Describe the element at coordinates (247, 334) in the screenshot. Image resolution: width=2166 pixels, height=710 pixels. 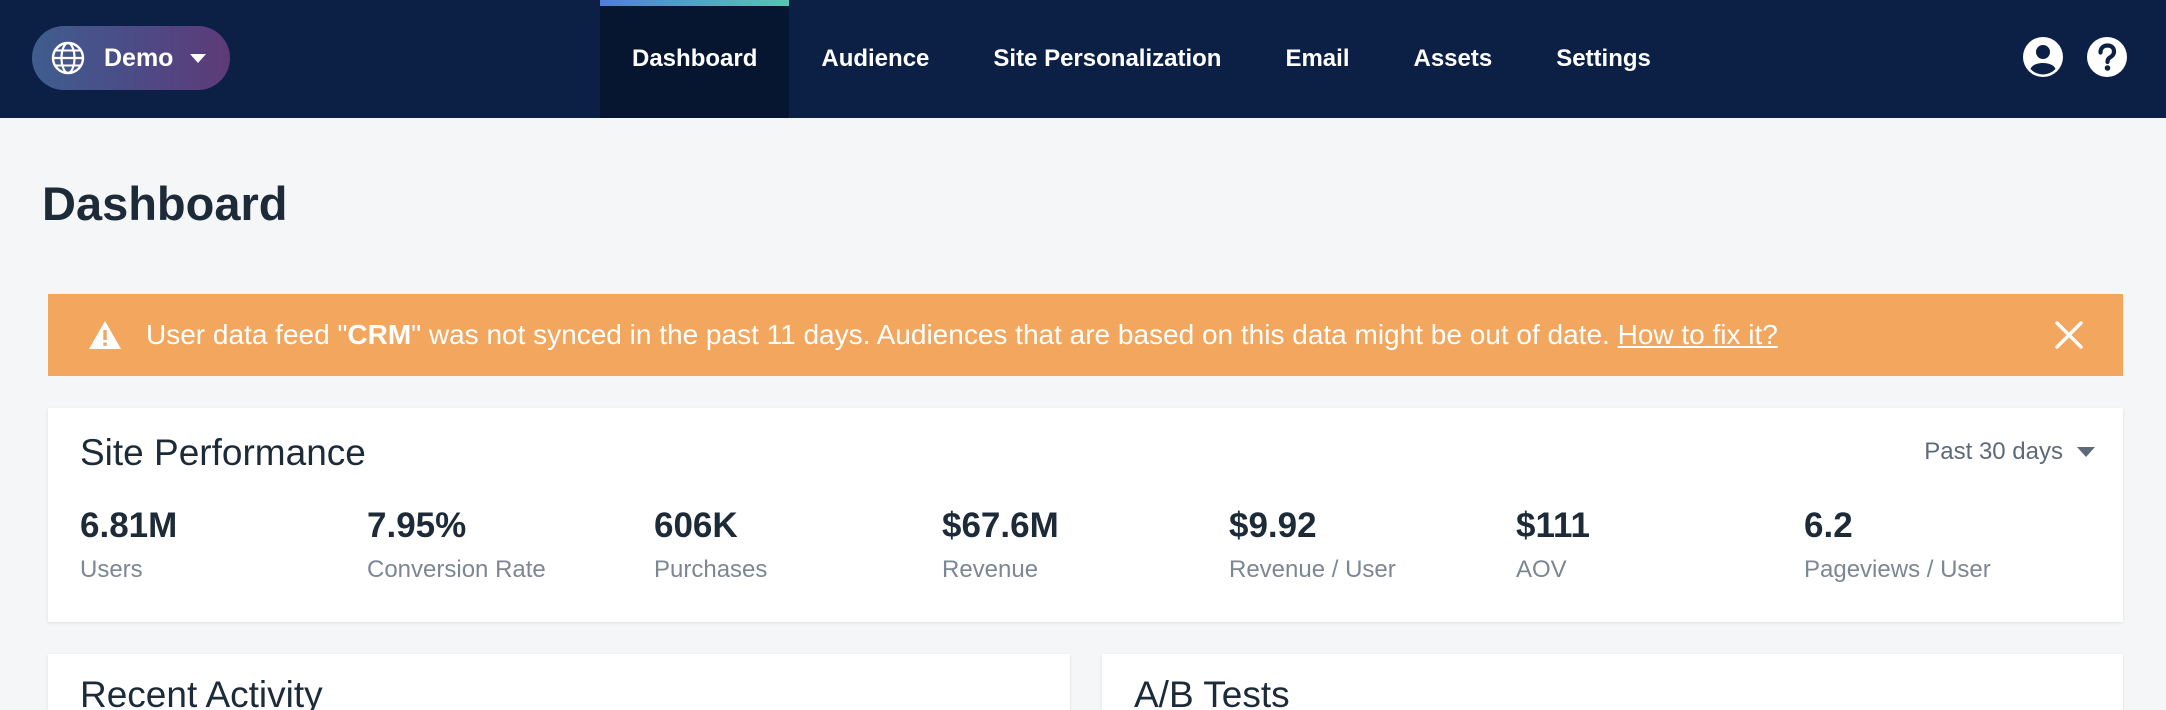
I see `alert-text-before: User data feed "` at that location.